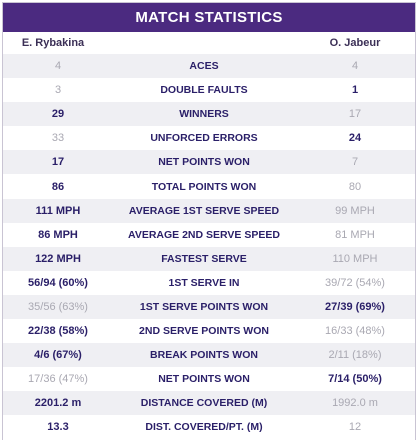 The height and width of the screenshot is (445, 420). I want to click on stat-right-value: 17, so click(355, 114).